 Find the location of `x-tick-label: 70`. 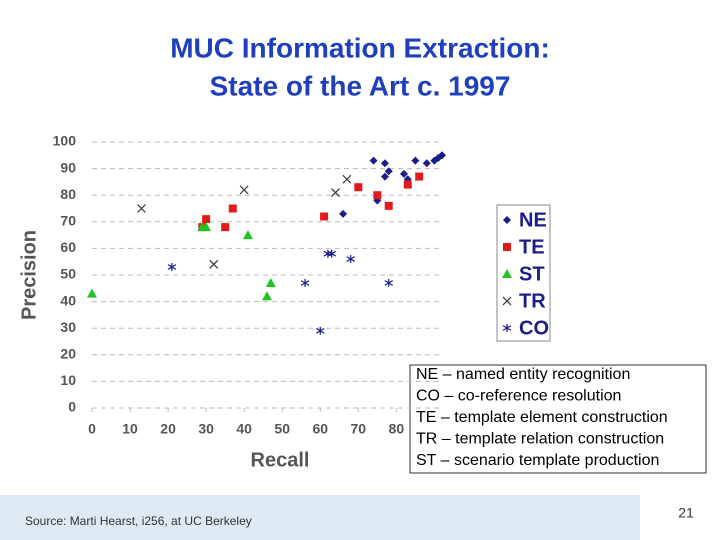

x-tick-label: 70 is located at coordinates (359, 429).